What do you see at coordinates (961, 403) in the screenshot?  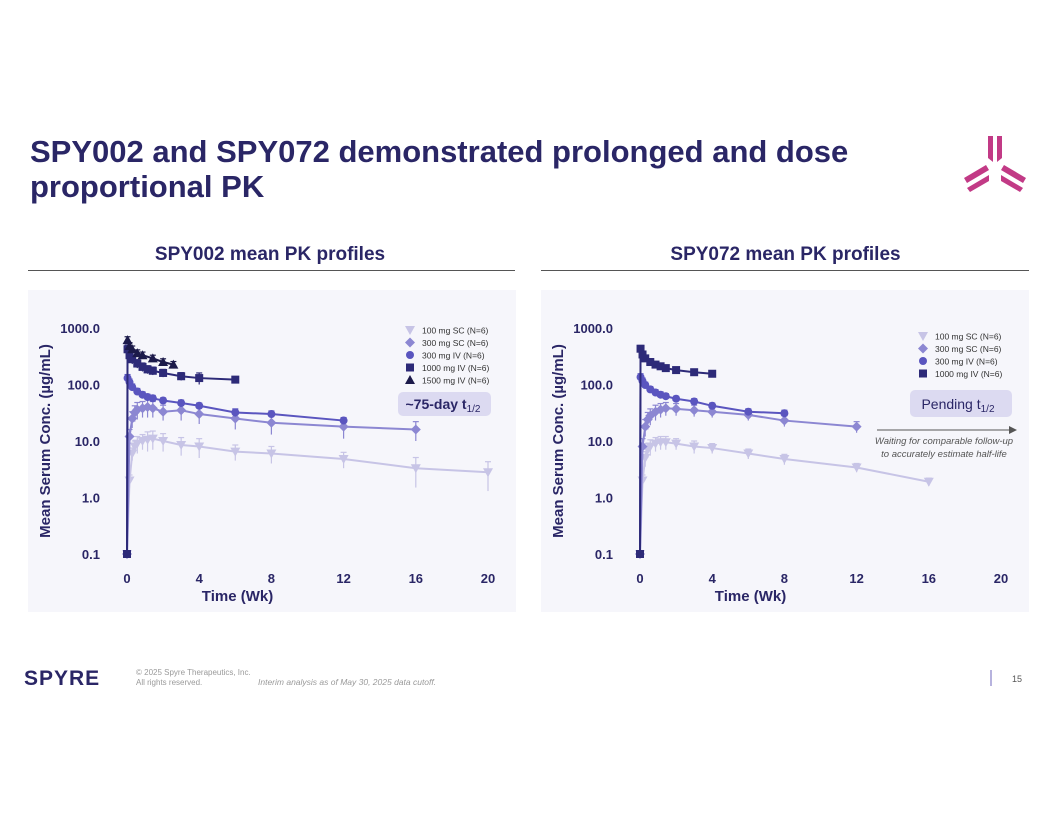 I see `pending-badge` at bounding box center [961, 403].